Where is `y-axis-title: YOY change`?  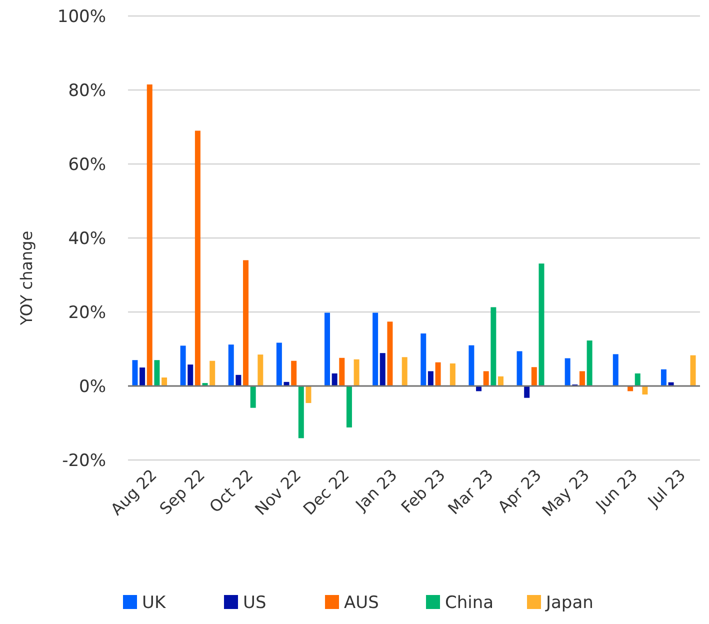 y-axis-title: YOY change is located at coordinates (26, 278).